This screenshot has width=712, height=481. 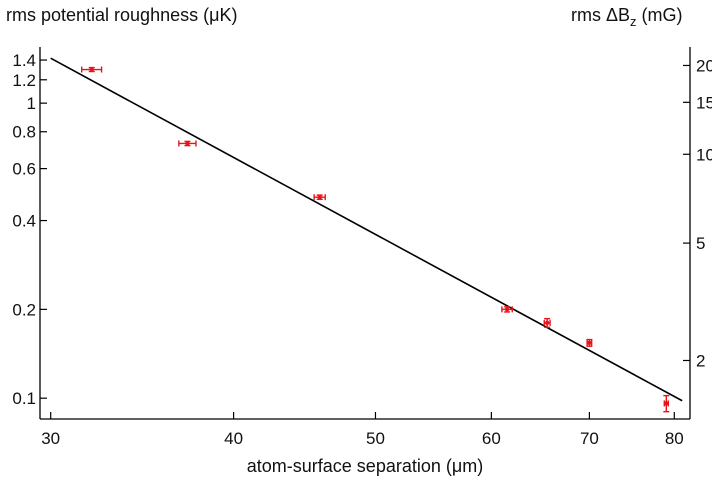 What do you see at coordinates (700, 243) in the screenshot?
I see `y-tick-label-right: 5` at bounding box center [700, 243].